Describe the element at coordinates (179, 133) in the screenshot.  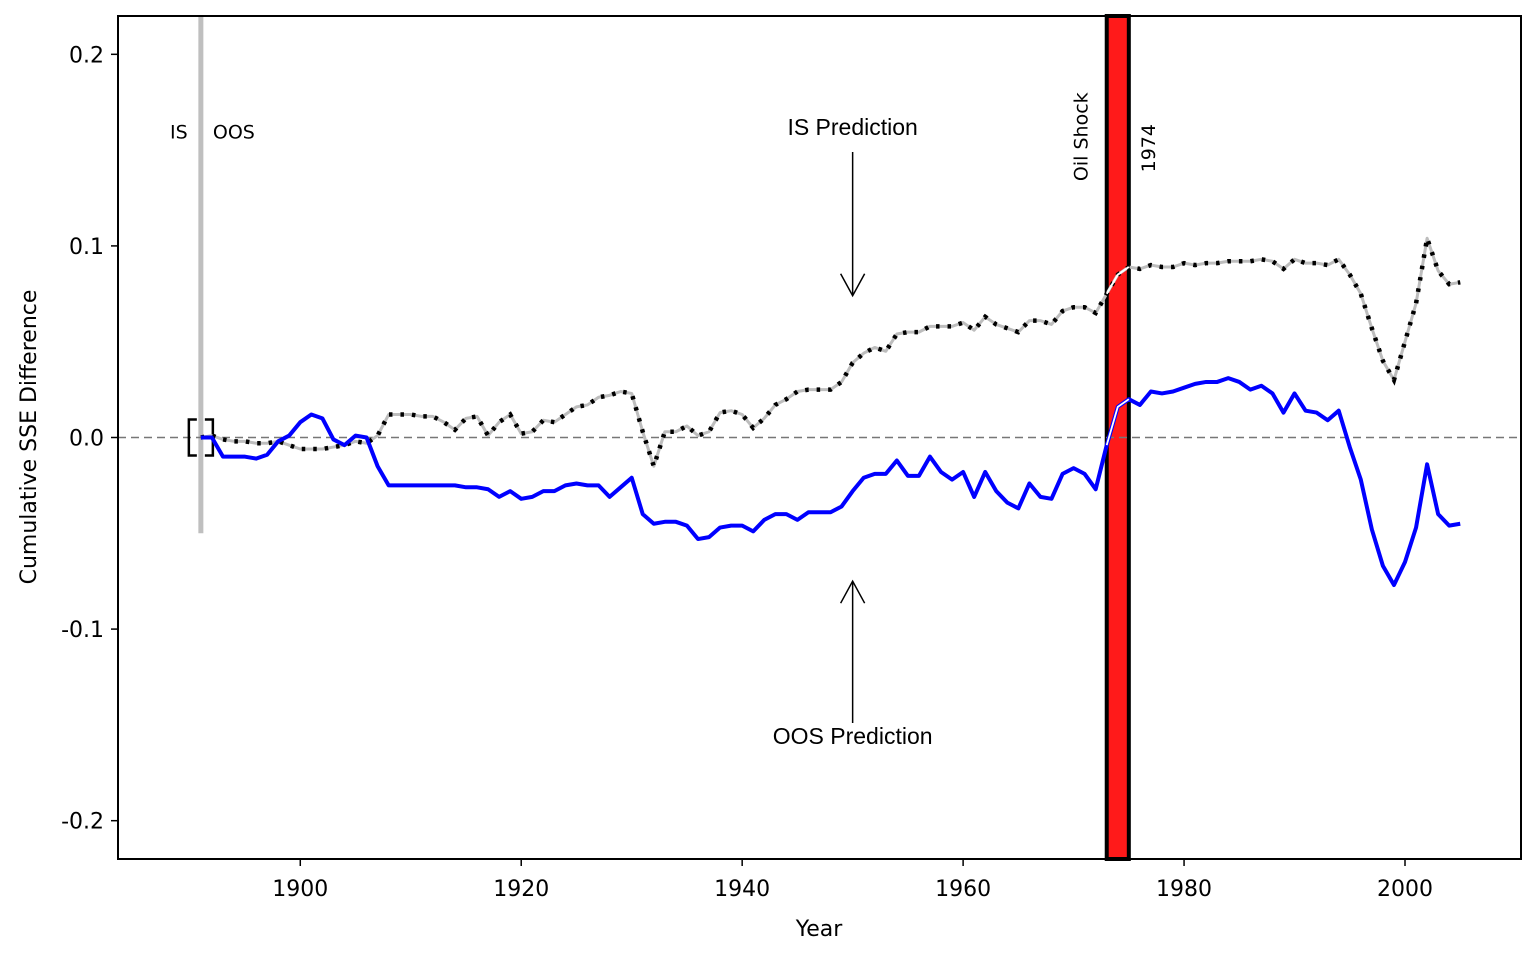
I see `is-split-label: IS` at that location.